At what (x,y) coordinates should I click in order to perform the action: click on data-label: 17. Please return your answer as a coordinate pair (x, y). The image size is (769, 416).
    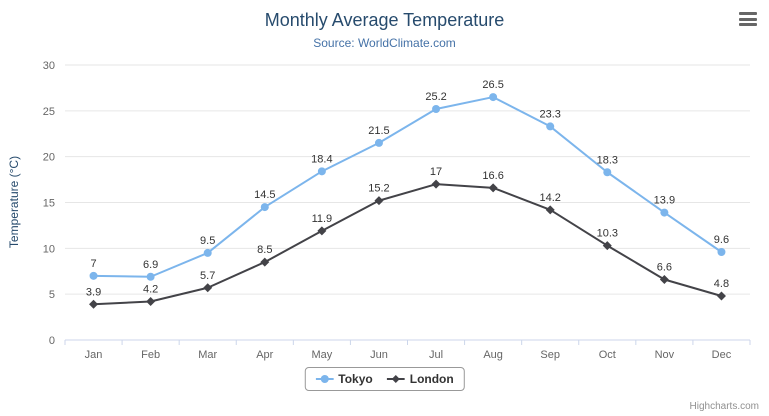
    Looking at the image, I should click on (436, 172).